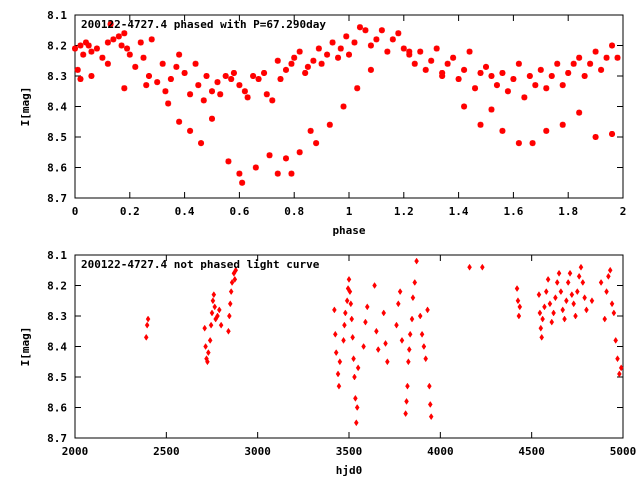  I want to click on y-tick-label: 8.4, so click(57, 347).